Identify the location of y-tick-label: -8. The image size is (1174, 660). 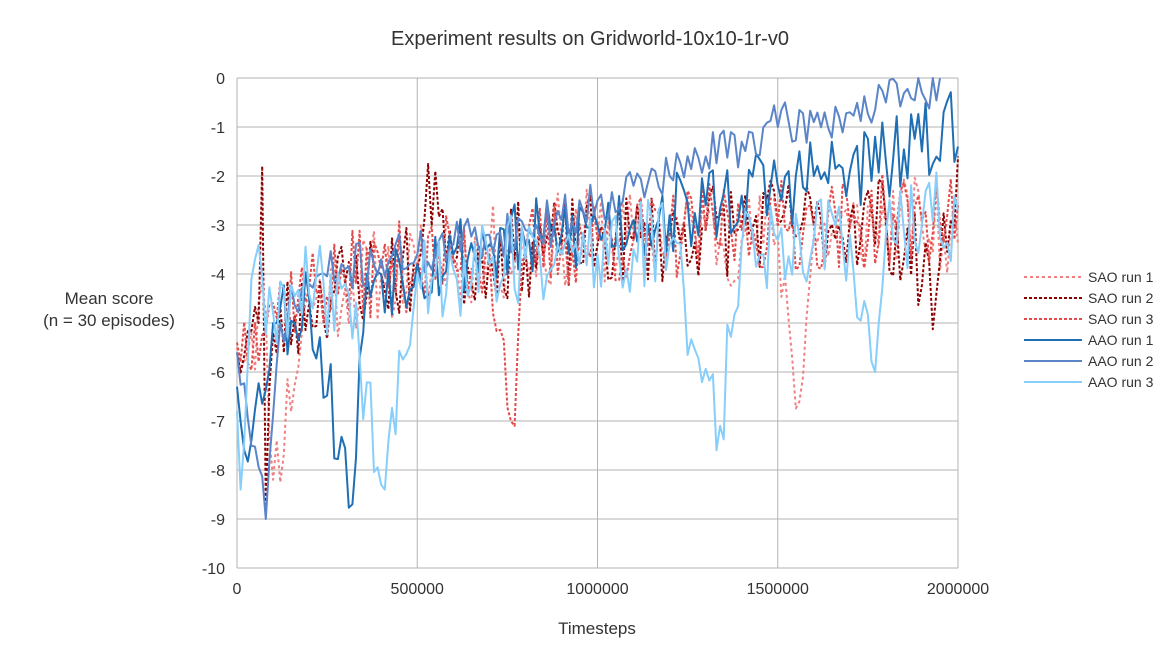
(218, 471).